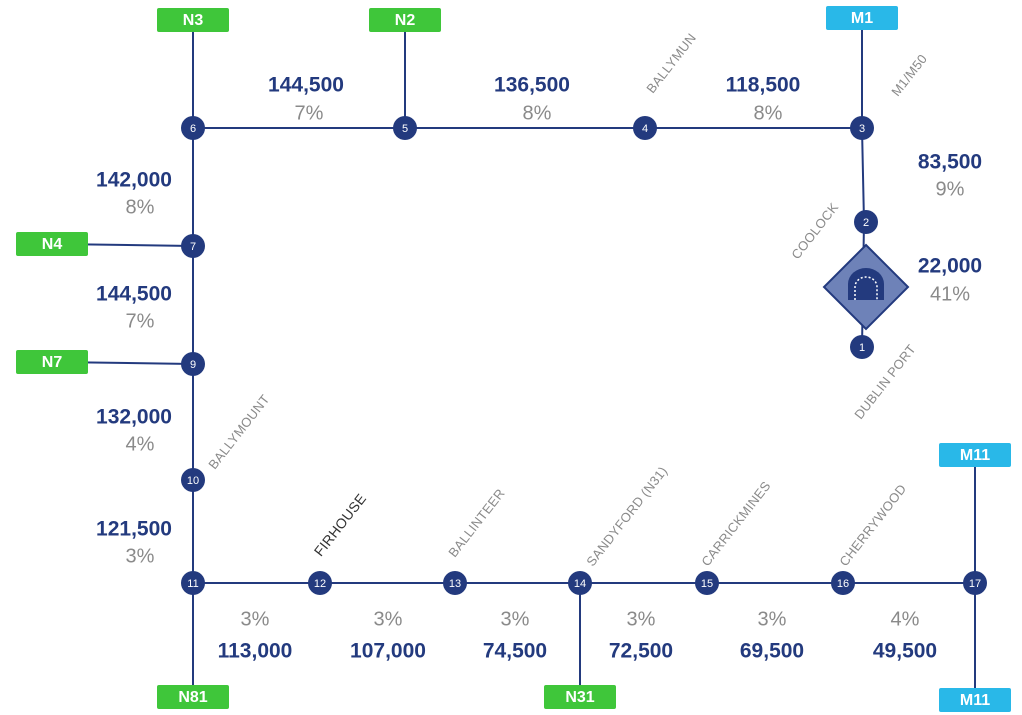 The image size is (1022, 715). Describe the element at coordinates (476, 523) in the screenshot. I see `place-label: BALLINTEER` at that location.